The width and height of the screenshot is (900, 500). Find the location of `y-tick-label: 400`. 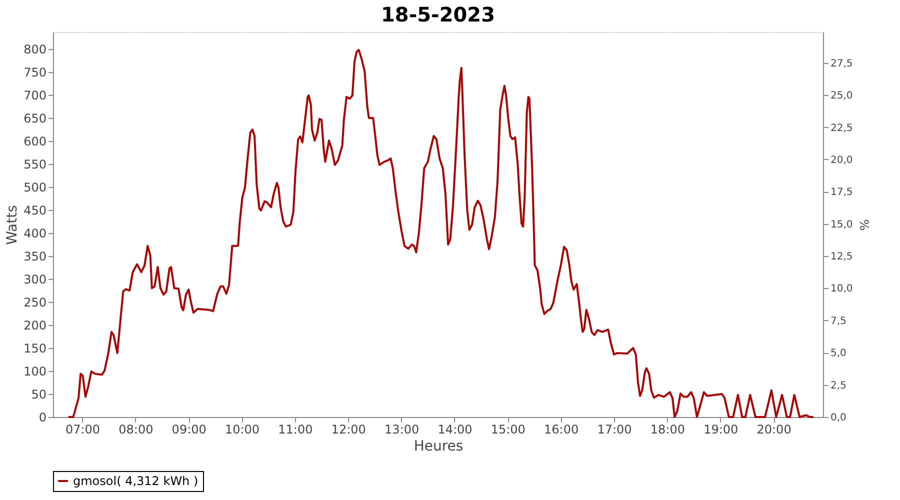

y-tick-label: 400 is located at coordinates (35, 233).